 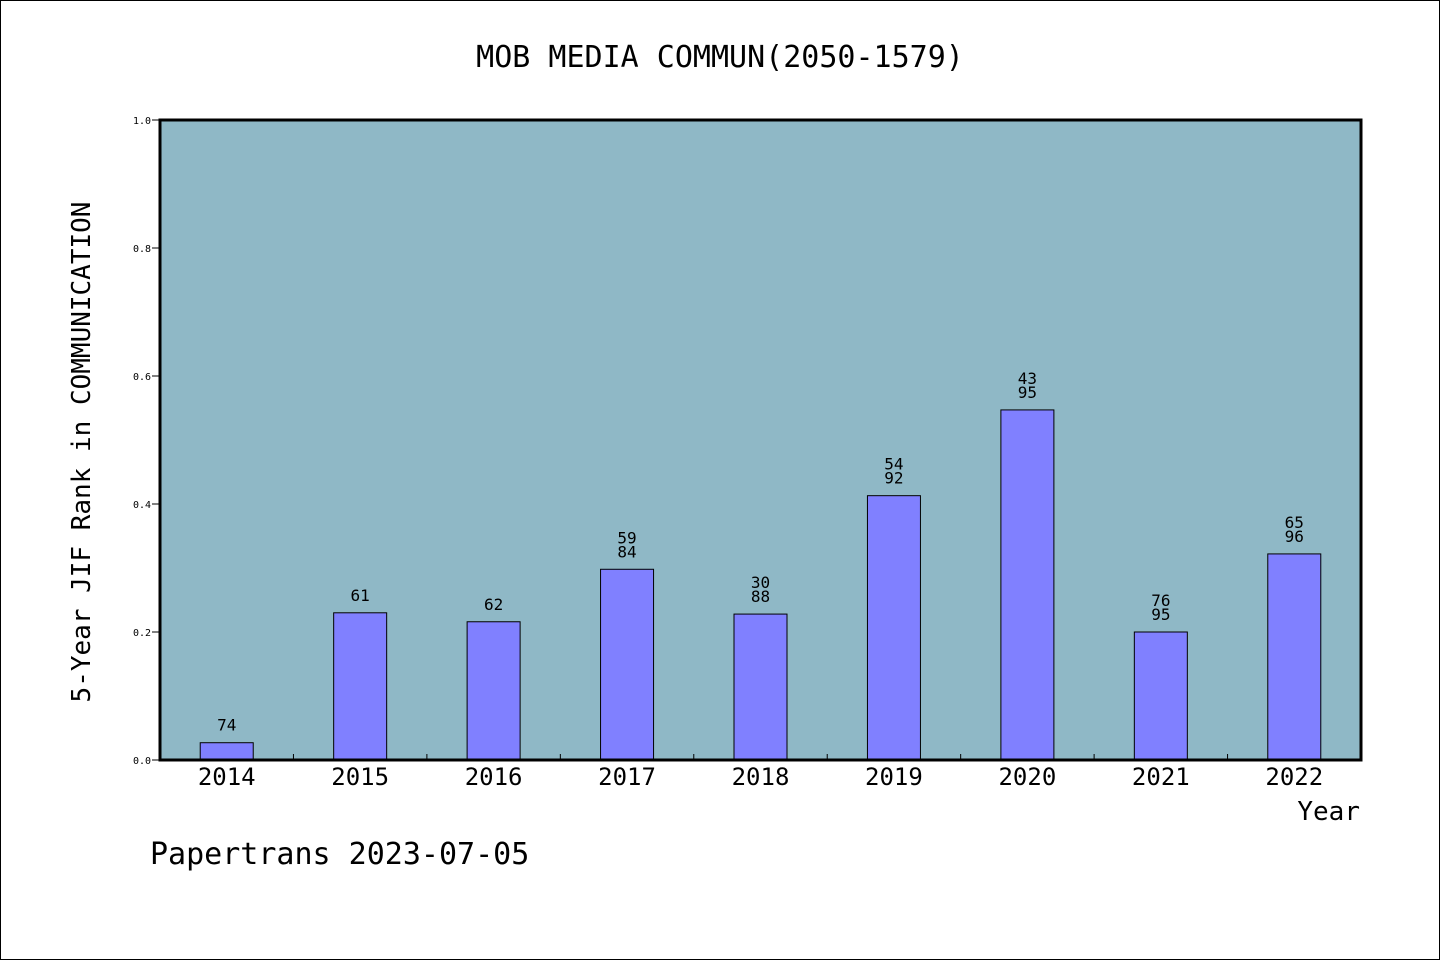 I want to click on y-axis-ticks: 0.0 0.2 0.4 0.6 0.8 1.0, so click(x=146, y=441).